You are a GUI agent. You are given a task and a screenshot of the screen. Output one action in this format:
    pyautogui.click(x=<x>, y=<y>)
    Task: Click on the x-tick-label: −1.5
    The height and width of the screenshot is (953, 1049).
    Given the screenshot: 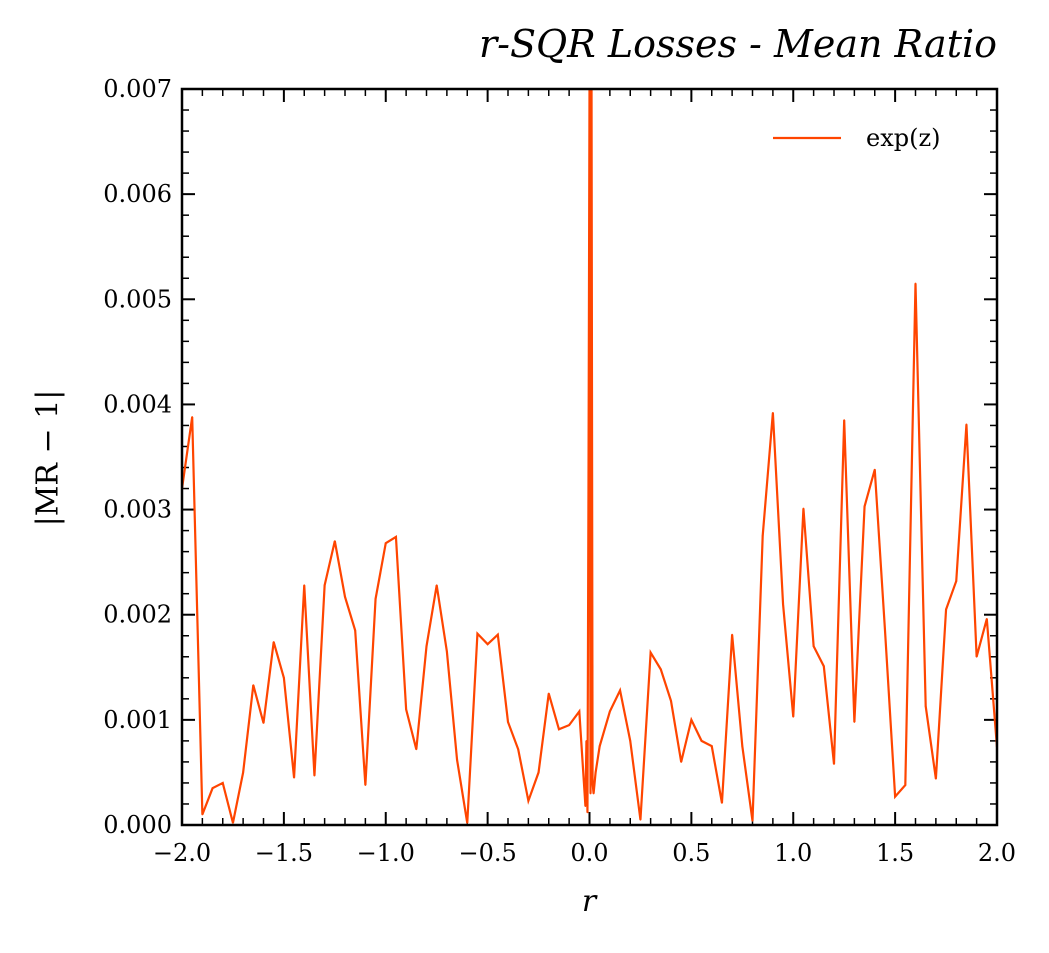 What is the action you would take?
    pyautogui.click(x=284, y=853)
    